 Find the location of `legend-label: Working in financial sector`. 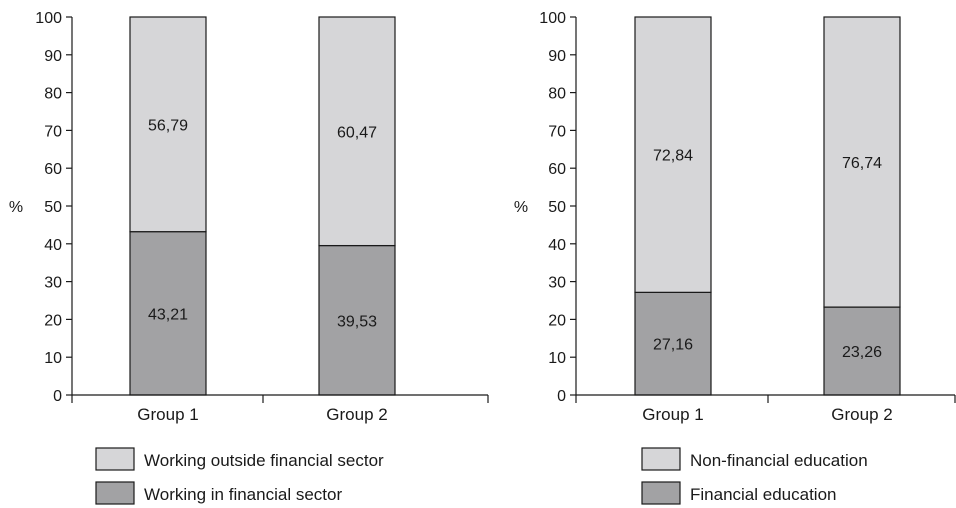

legend-label: Working in financial sector is located at coordinates (243, 494).